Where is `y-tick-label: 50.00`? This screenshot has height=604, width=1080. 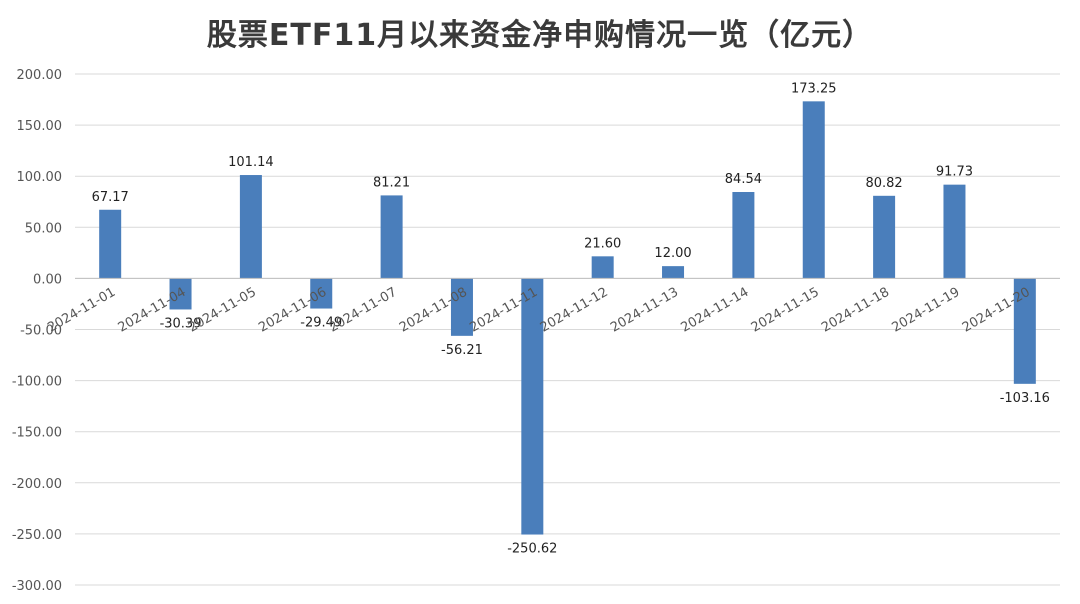
y-tick-label: 50.00 is located at coordinates (43, 228).